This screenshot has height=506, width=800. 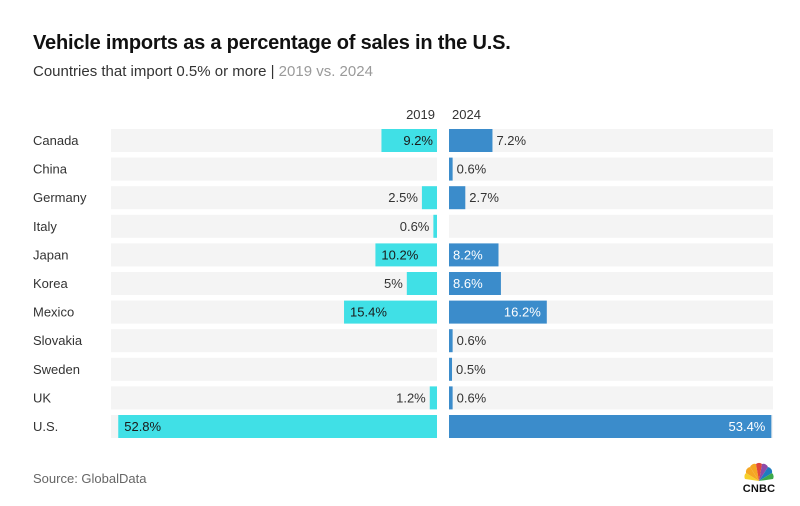 What do you see at coordinates (399, 254) in the screenshot?
I see `data-label-2019: 10.2%` at bounding box center [399, 254].